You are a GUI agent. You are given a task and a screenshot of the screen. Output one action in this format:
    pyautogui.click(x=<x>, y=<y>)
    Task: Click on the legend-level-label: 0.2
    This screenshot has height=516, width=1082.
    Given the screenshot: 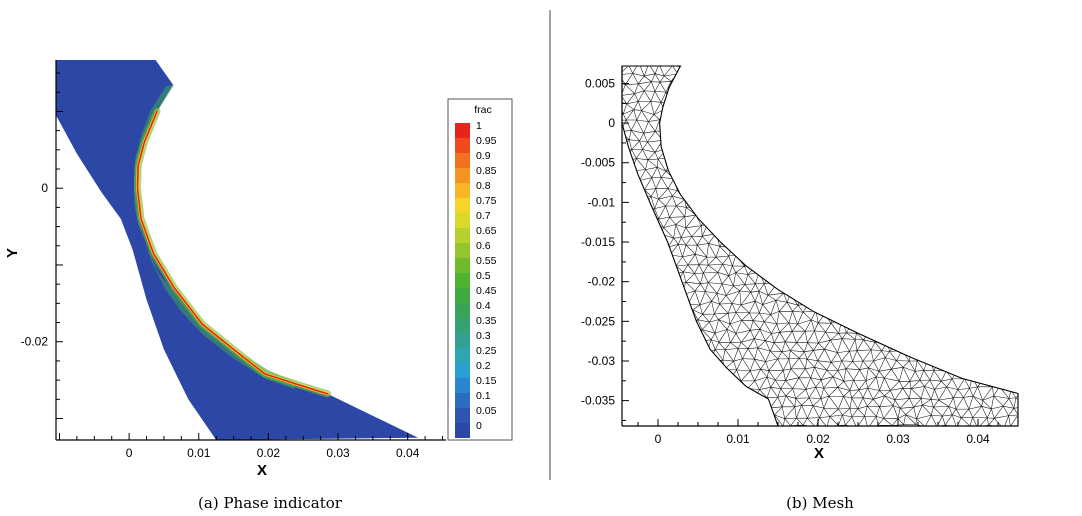 What is the action you would take?
    pyautogui.click(x=483, y=366)
    